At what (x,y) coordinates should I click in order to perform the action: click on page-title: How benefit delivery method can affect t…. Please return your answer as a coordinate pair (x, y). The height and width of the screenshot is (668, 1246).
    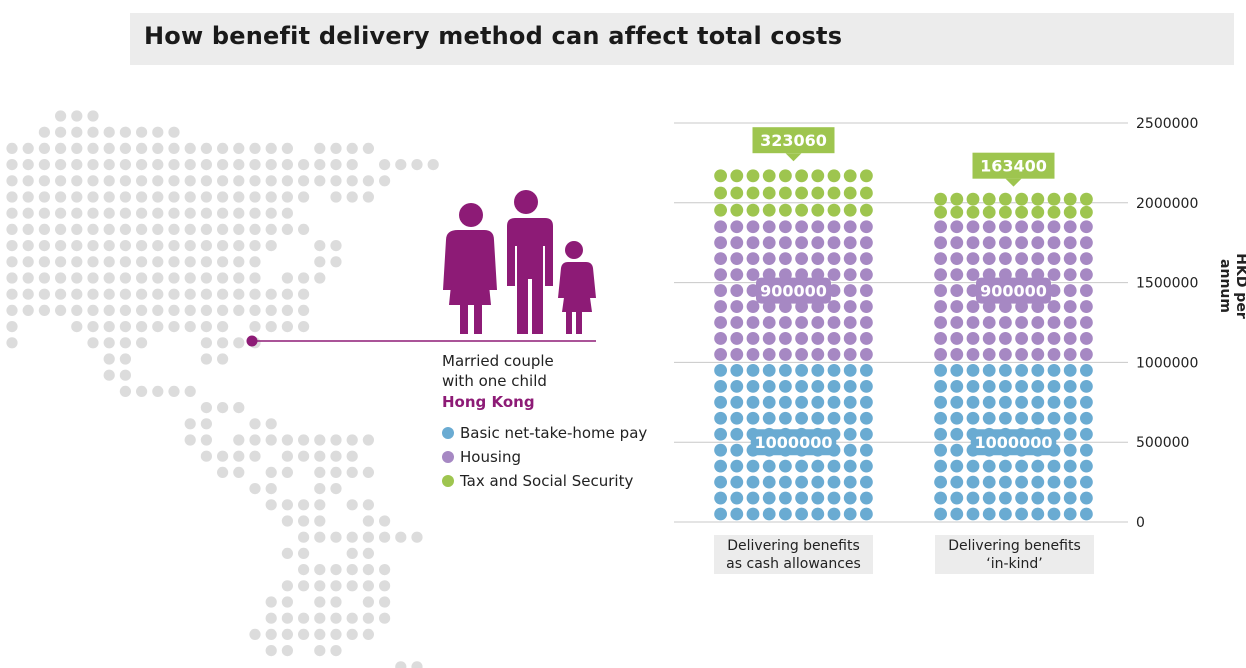
    Looking at the image, I should click on (493, 36).